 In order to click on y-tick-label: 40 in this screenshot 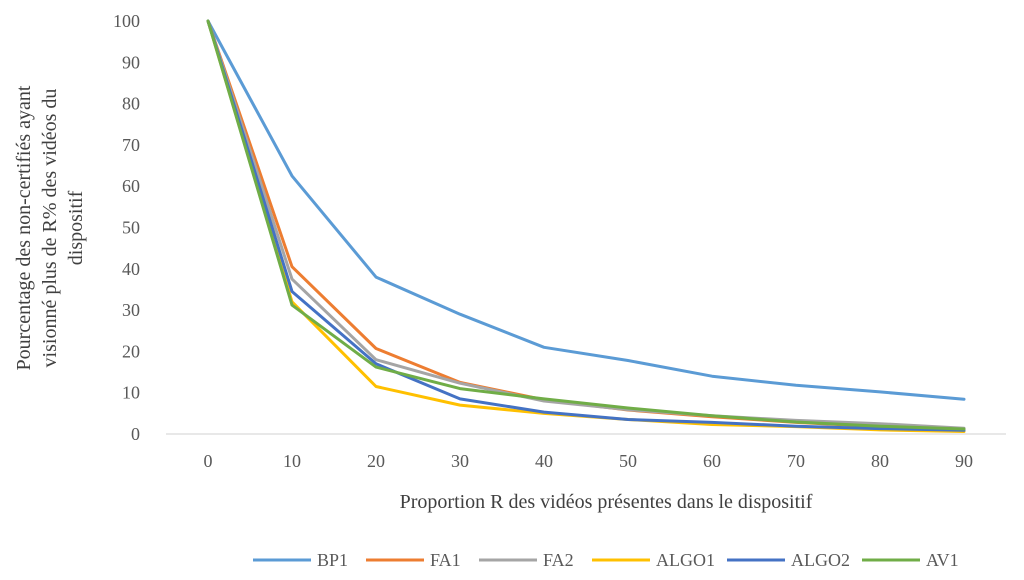, I will do `click(131, 269)`.